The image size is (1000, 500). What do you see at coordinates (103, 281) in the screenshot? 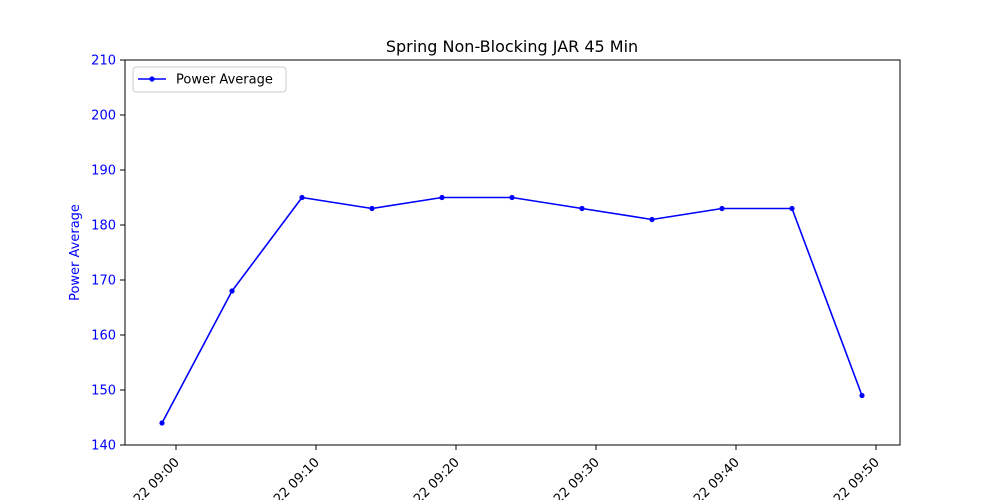
I see `y-tick-label: 170` at bounding box center [103, 281].